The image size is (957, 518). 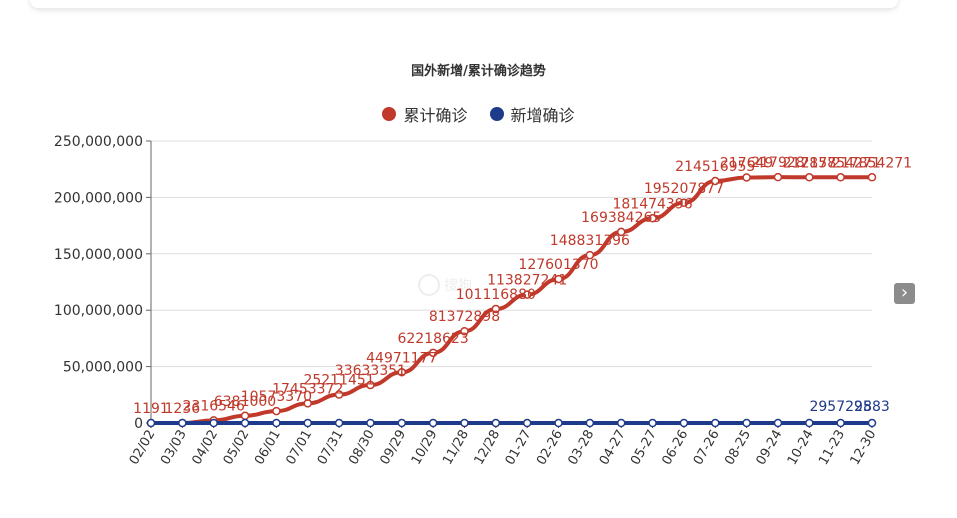 What do you see at coordinates (435, 115) in the screenshot?
I see `legend-label-cumulative: 累计确诊` at bounding box center [435, 115].